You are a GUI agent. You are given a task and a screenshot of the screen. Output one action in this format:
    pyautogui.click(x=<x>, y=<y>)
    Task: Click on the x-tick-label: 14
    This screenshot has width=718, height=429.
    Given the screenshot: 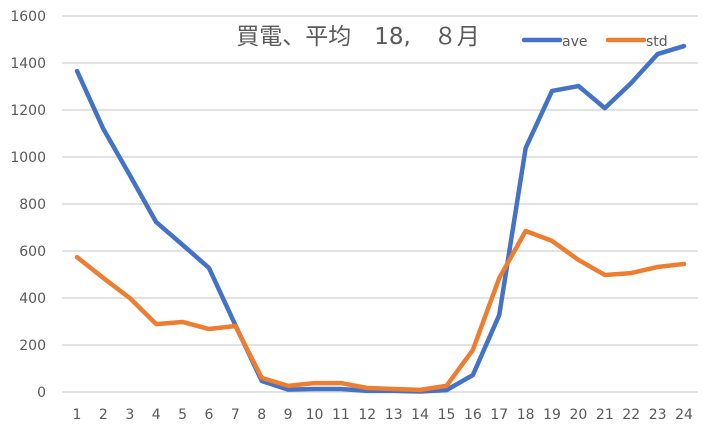 What is the action you would take?
    pyautogui.click(x=420, y=415)
    